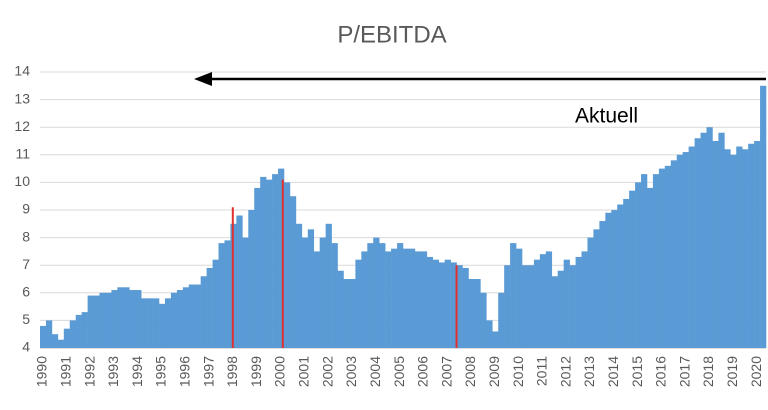 The height and width of the screenshot is (410, 768). Describe the element at coordinates (327, 371) in the screenshot. I see `x-tick-label: 2002` at that location.